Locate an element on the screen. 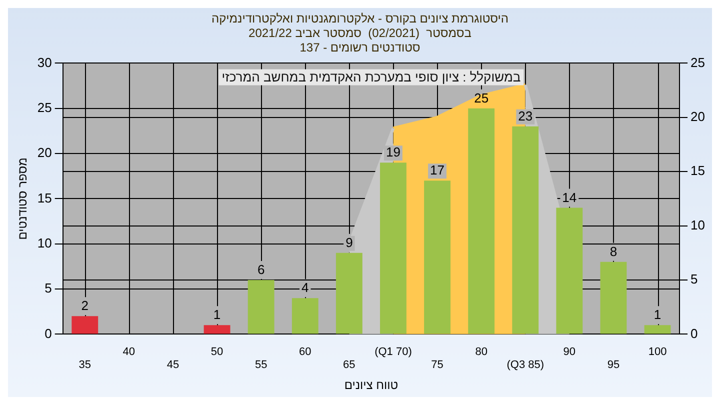 The width and height of the screenshot is (720, 405). y2-tick-label: 20 is located at coordinates (698, 116).